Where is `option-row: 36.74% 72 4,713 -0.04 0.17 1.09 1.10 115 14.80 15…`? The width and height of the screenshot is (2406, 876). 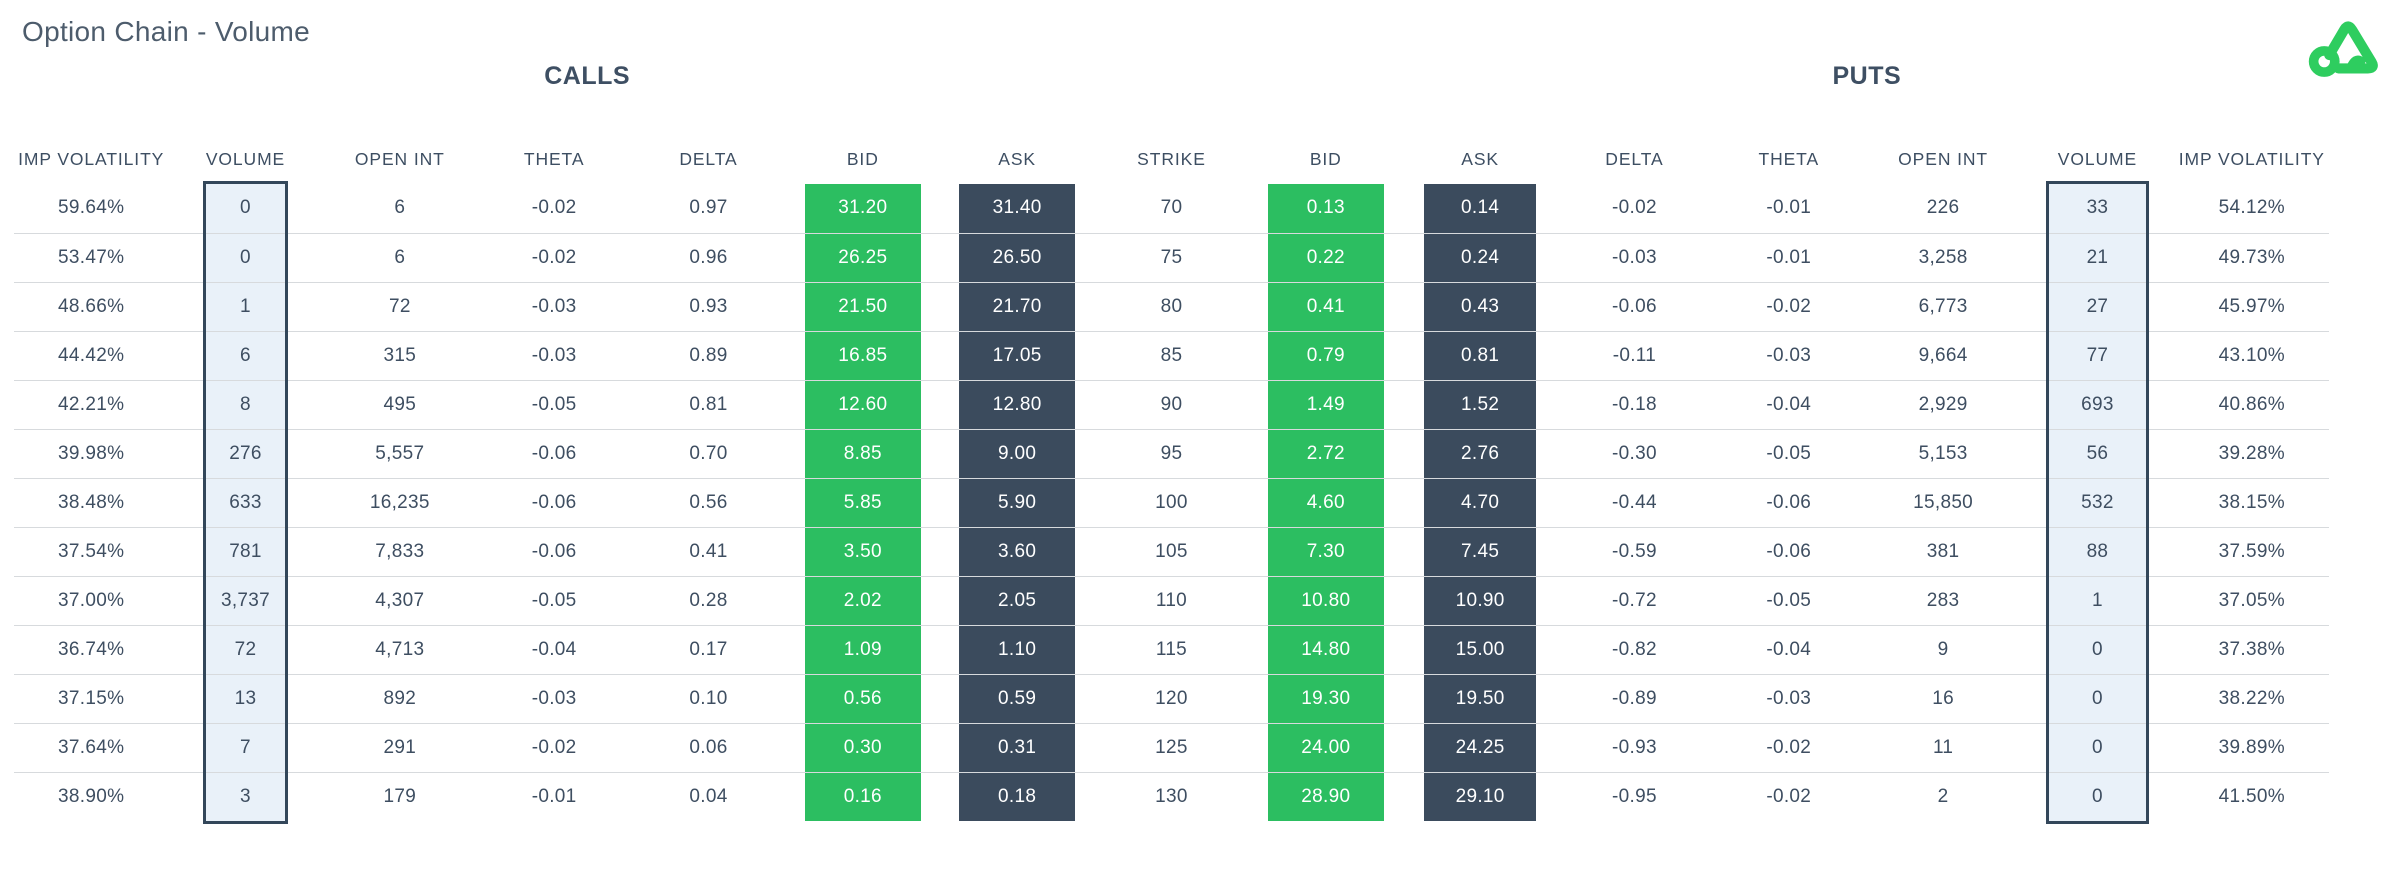
option-row: 36.74% 72 4,713 -0.04 0.17 1.09 1.10 115 14.80 15… is located at coordinates (1171, 650).